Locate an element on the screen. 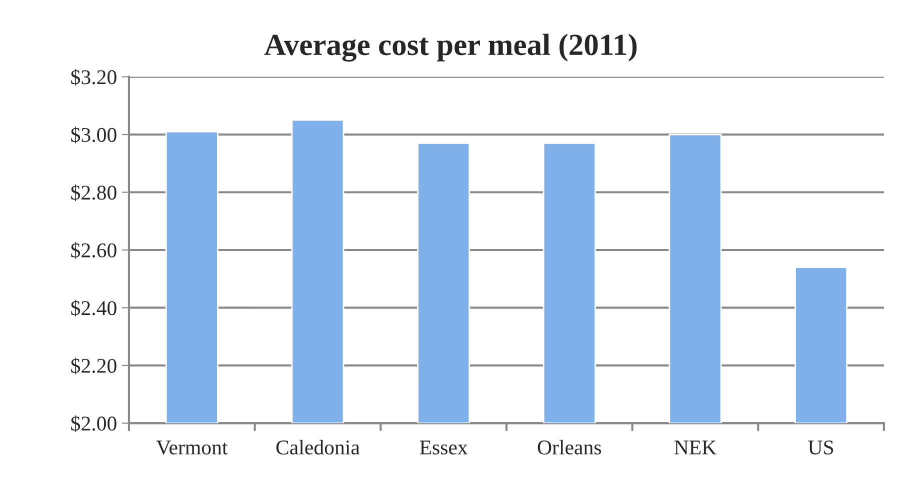 Image resolution: width=902 pixels, height=502 pixels. y-tick-label: $2.80 is located at coordinates (93, 193).